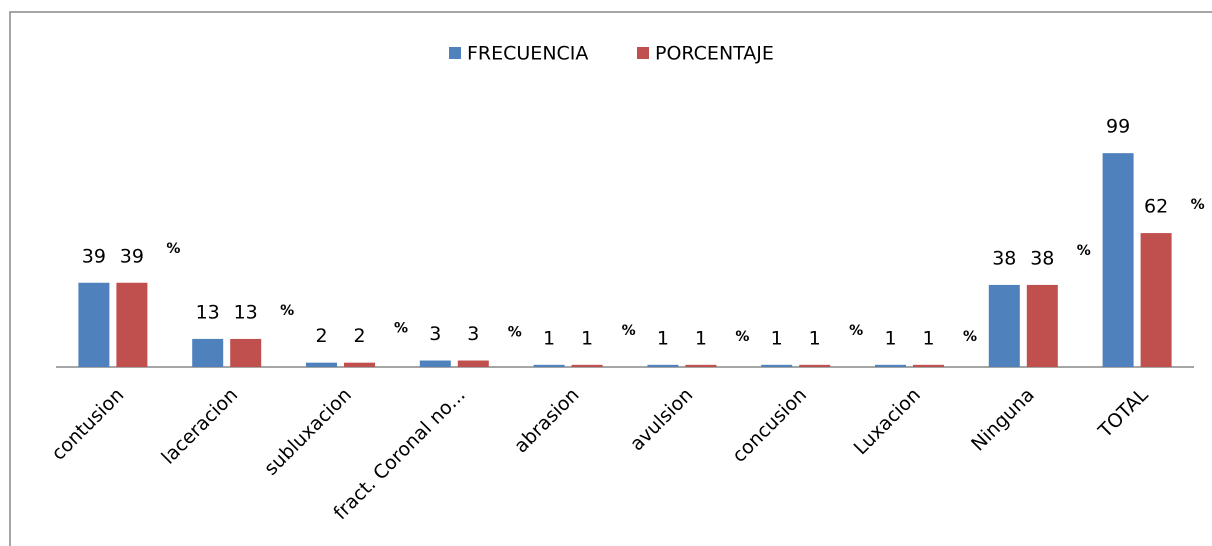 This screenshot has height=546, width=1212. Describe the element at coordinates (1123, 413) in the screenshot. I see `x-tick-label: TOTAL` at that location.